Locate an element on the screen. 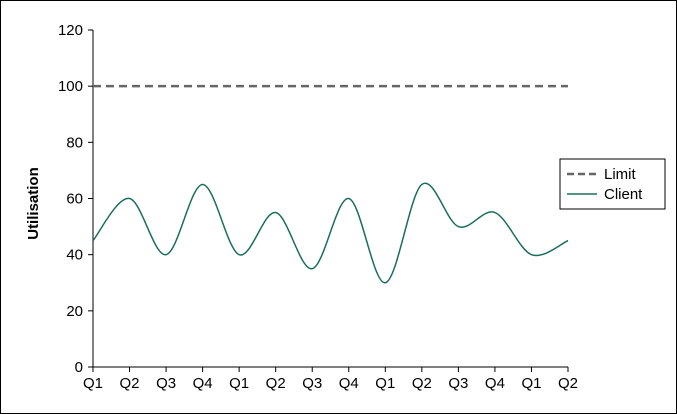 The width and height of the screenshot is (677, 414). y-tick-label: 0 is located at coordinates (79, 367).